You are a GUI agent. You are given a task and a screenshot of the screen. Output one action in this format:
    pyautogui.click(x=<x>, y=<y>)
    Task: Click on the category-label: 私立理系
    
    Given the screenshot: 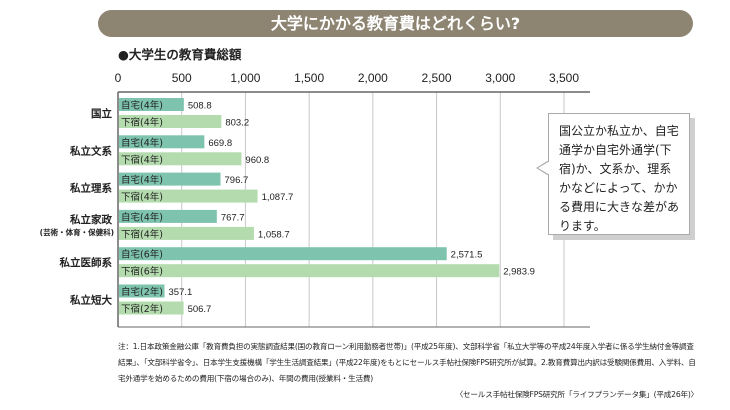 What is the action you would take?
    pyautogui.click(x=90, y=188)
    